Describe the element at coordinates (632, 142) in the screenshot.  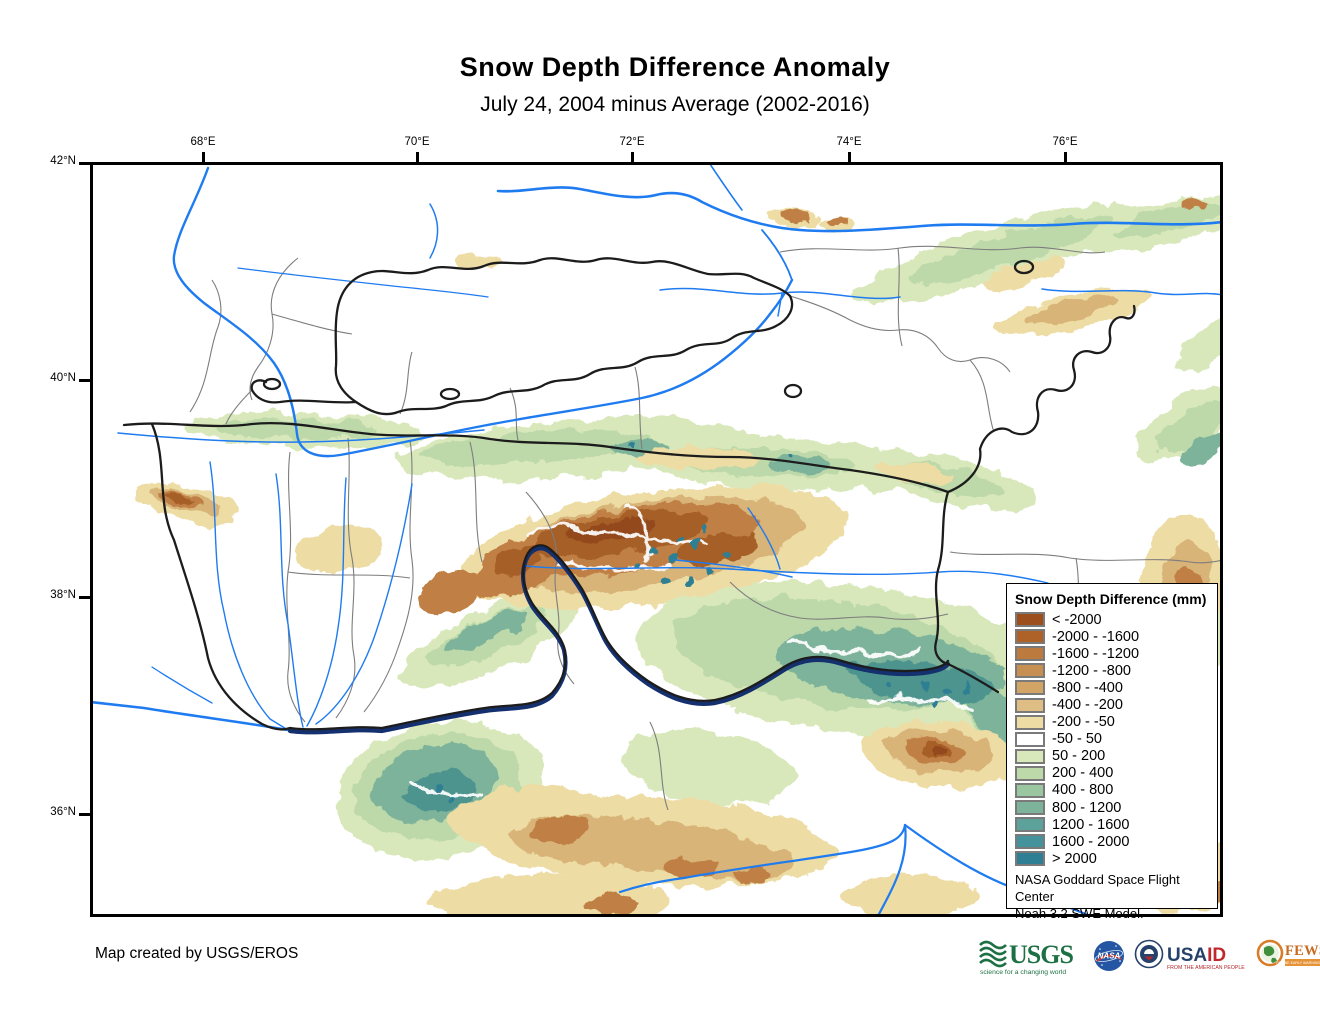
I see `longitude-label: 72°E` at that location.